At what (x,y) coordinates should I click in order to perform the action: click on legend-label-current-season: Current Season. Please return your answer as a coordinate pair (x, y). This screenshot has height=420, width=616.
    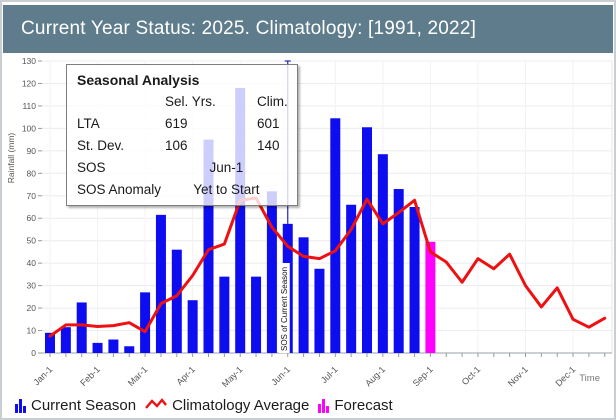
    Looking at the image, I should click on (84, 405).